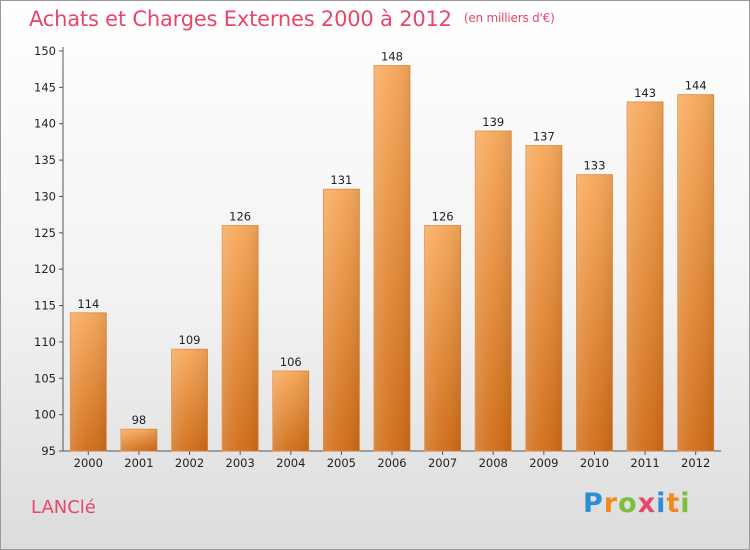  I want to click on x-tick-label-2012: 2012, so click(695, 463).